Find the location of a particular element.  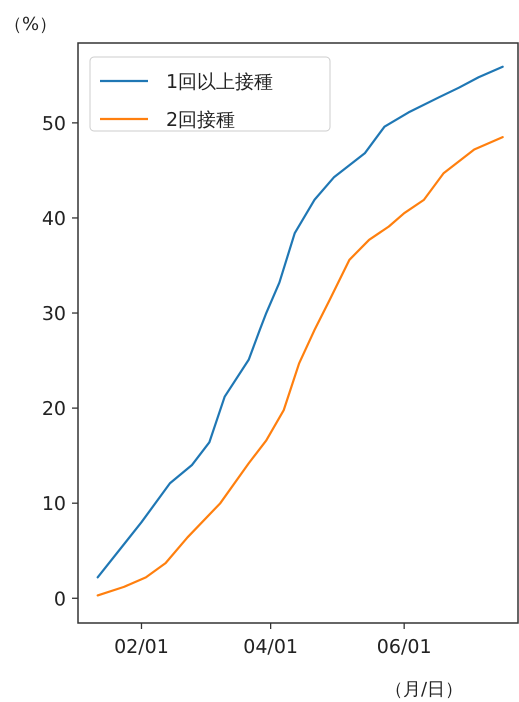

legend-label: 2回接種 is located at coordinates (201, 120).